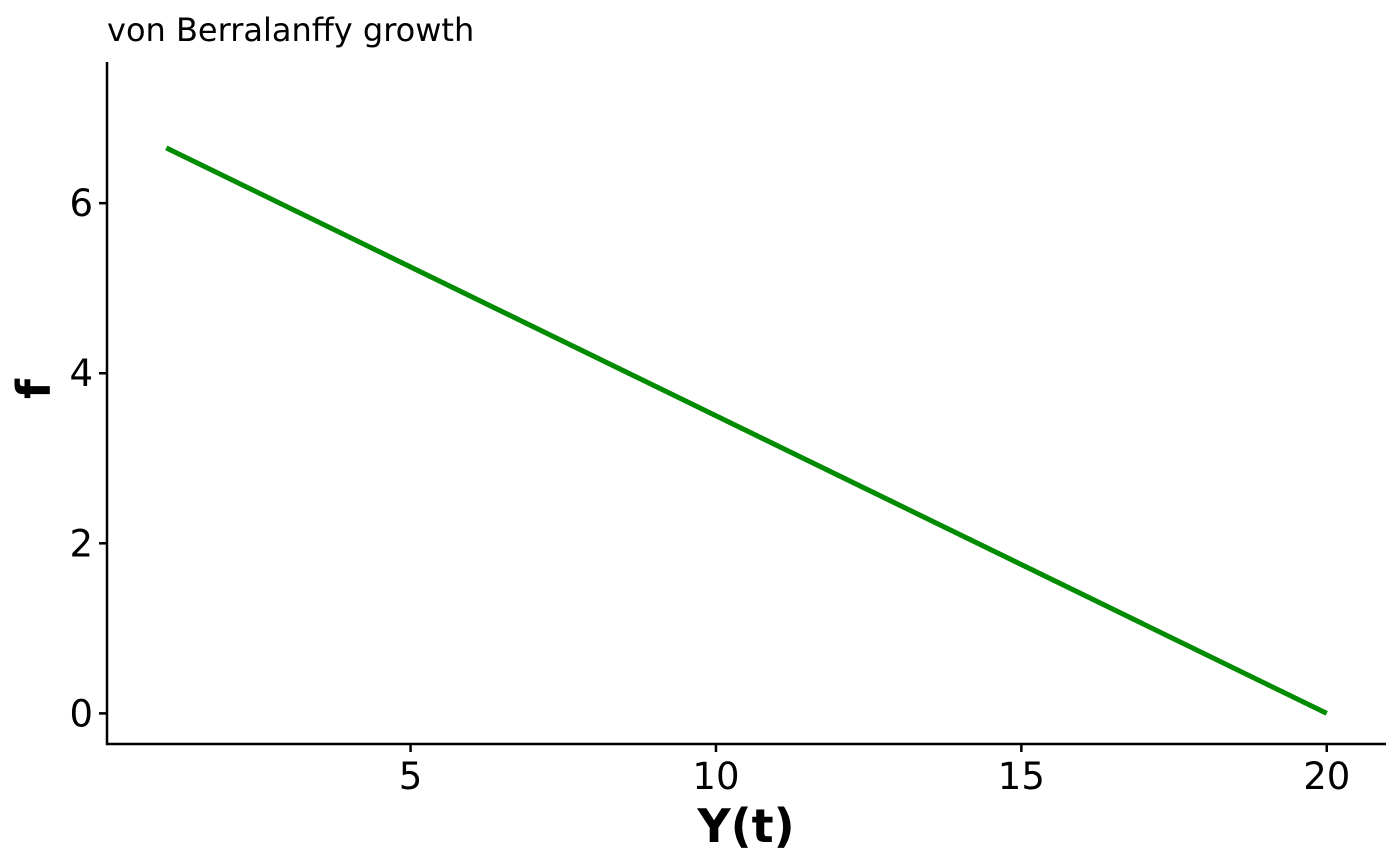 The width and height of the screenshot is (1400, 865). Describe the element at coordinates (81, 543) in the screenshot. I see `y-tick-label: 2` at that location.